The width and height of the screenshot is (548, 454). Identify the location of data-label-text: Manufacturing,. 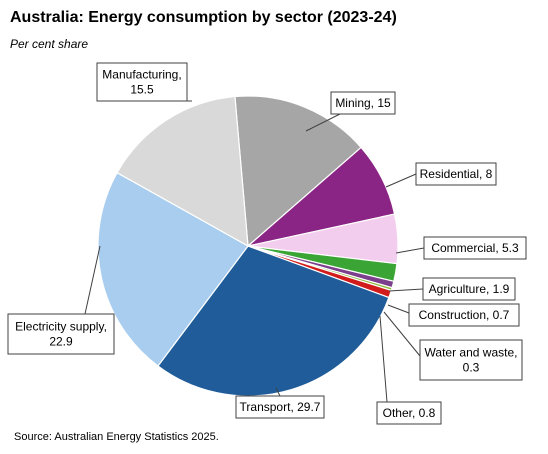
(141, 75).